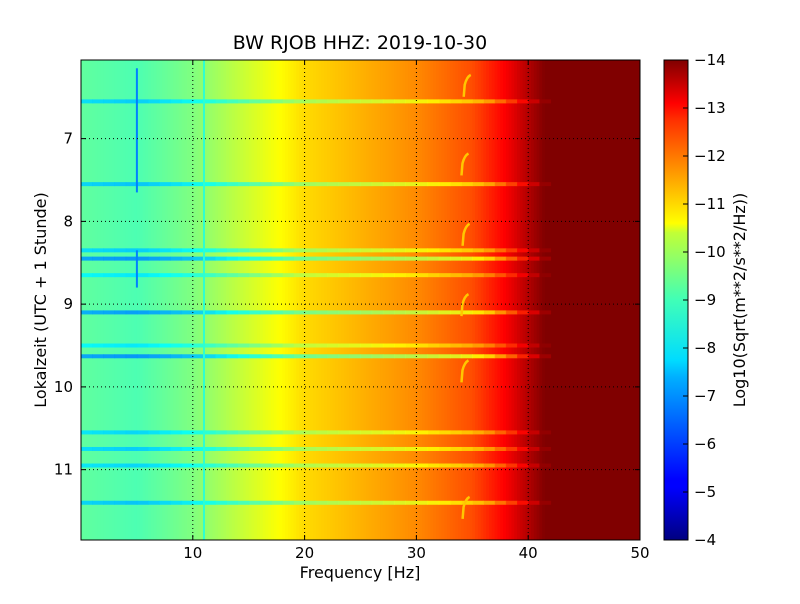  I want to click on hook-features, so click(466, 296).